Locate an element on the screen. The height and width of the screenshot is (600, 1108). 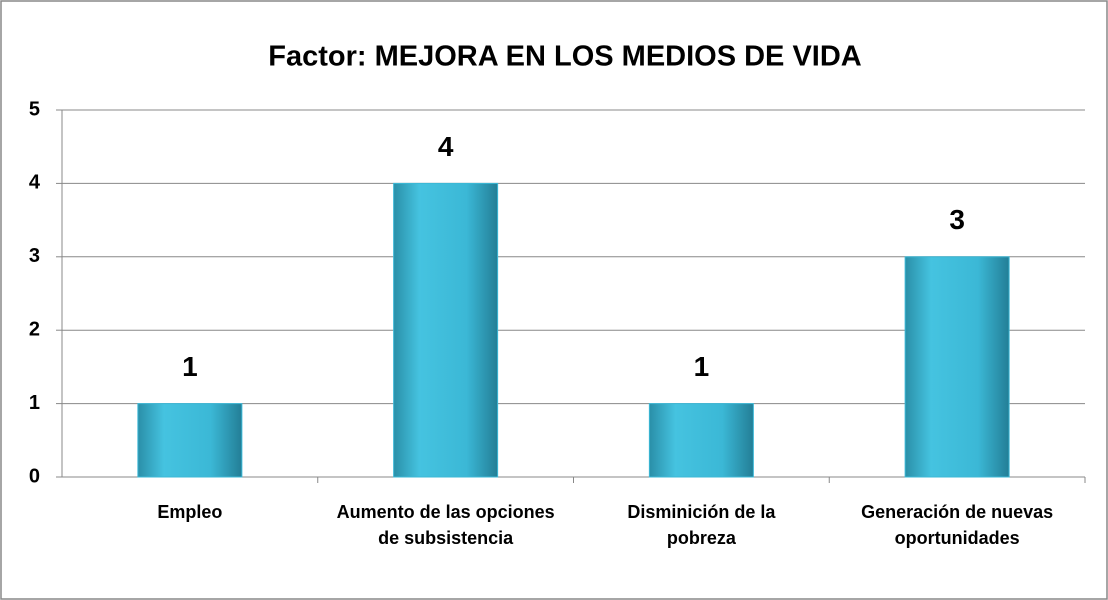
data-label: 3 is located at coordinates (957, 219).